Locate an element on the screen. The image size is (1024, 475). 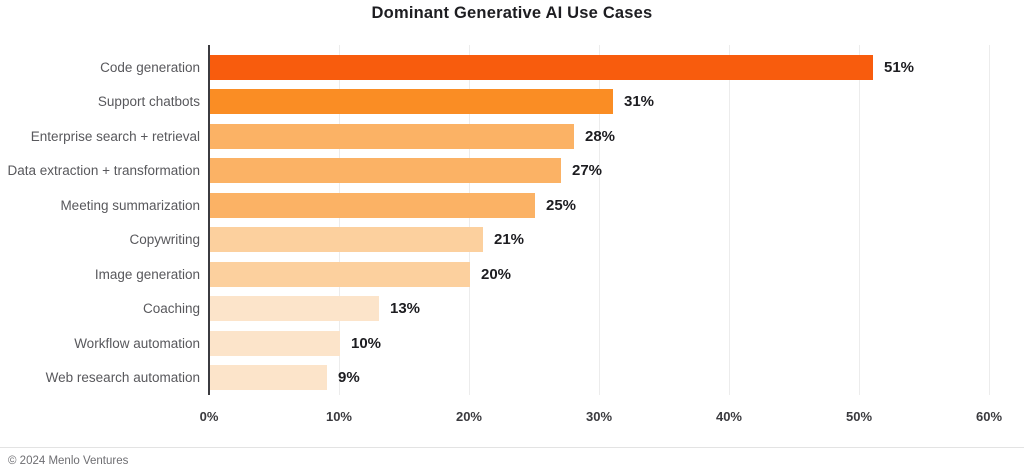
value-label: 10% is located at coordinates (366, 343).